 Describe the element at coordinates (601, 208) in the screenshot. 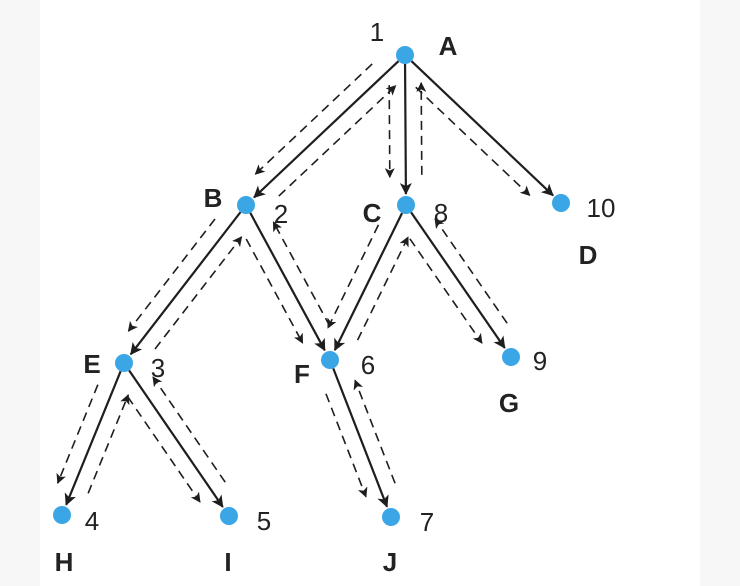

I see `order-label-D: 10` at that location.